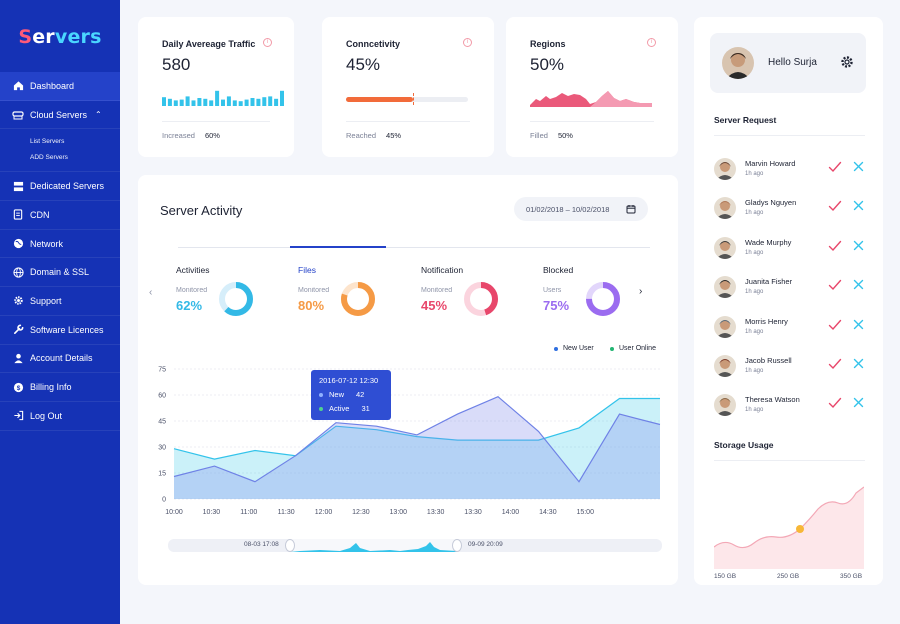  I want to click on document-icon, so click(18, 215).